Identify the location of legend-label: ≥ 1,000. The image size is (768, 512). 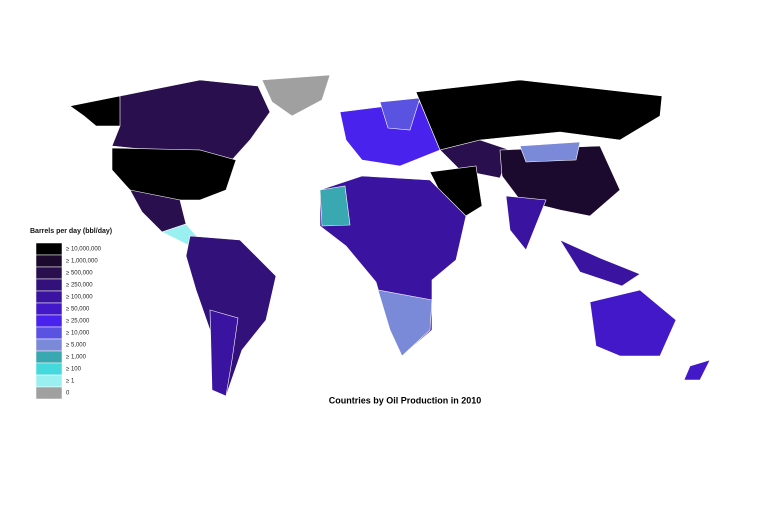
(76, 358).